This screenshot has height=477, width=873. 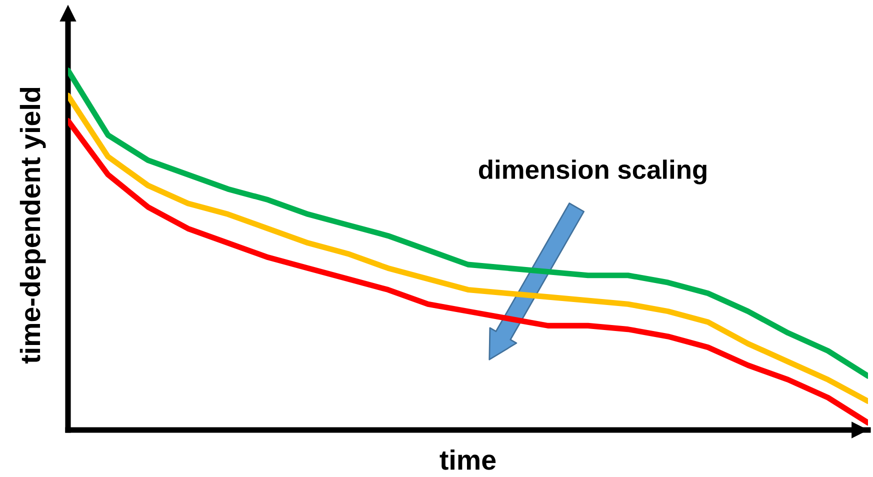 What do you see at coordinates (33, 226) in the screenshot?
I see `y-axis-title: time-dependent yield` at bounding box center [33, 226].